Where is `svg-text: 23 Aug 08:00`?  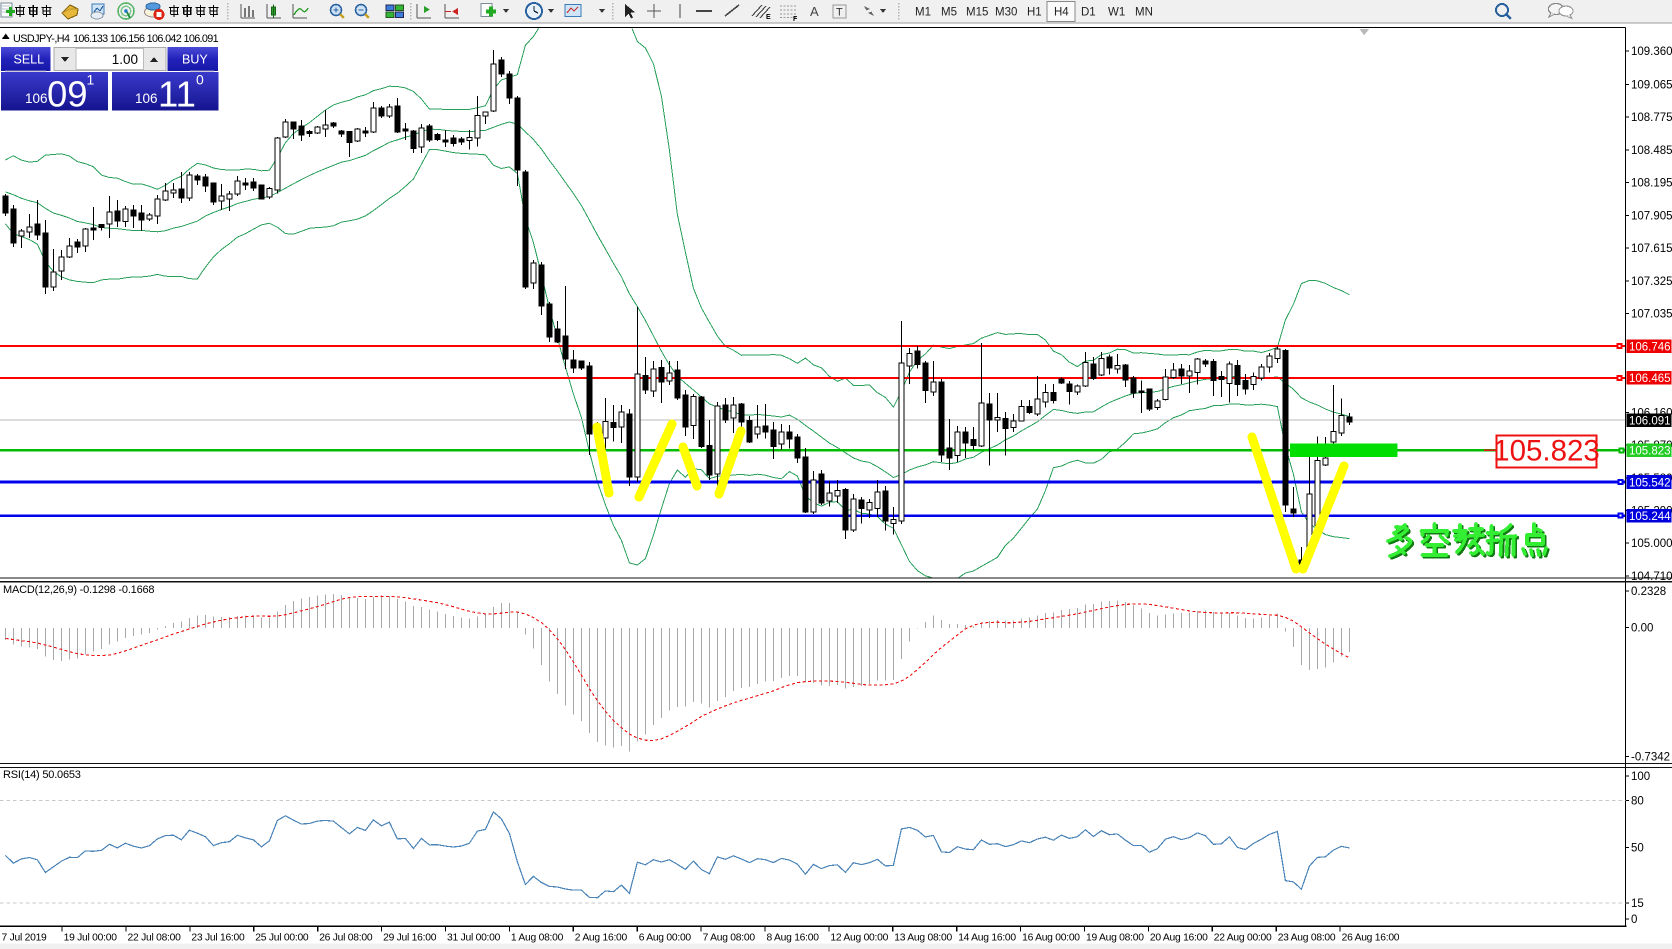
svg-text: 23 Aug 08:00 is located at coordinates (1307, 938).